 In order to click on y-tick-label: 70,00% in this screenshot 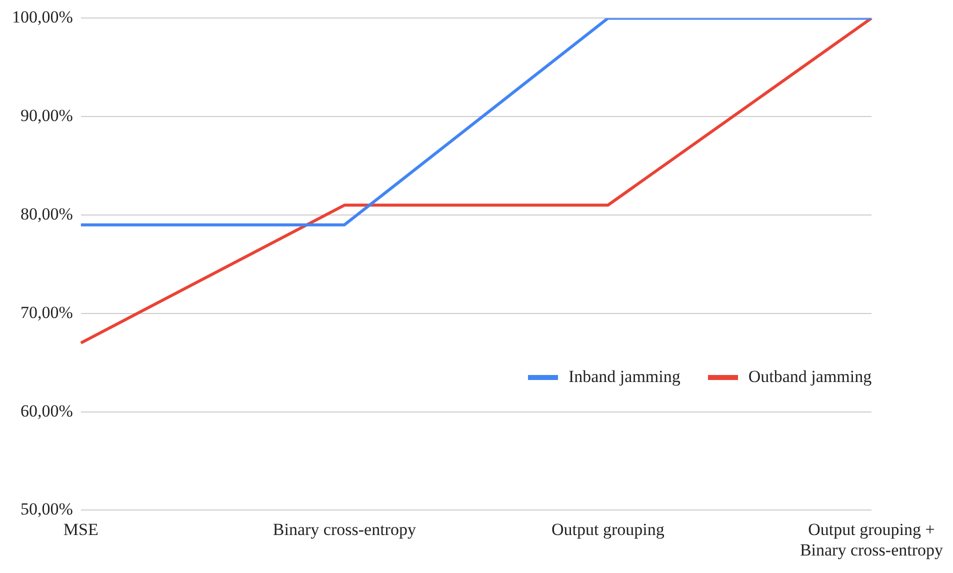, I will do `click(46, 312)`.